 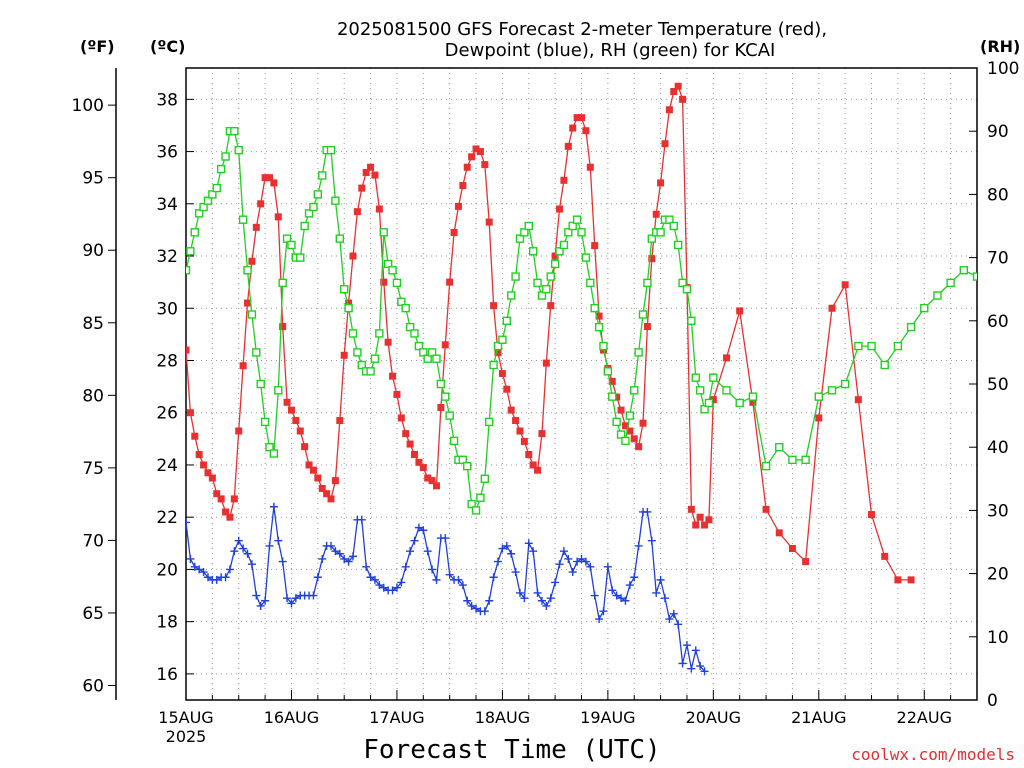 What do you see at coordinates (167, 361) in the screenshot?
I see `celsius-tick-label: 28` at bounding box center [167, 361].